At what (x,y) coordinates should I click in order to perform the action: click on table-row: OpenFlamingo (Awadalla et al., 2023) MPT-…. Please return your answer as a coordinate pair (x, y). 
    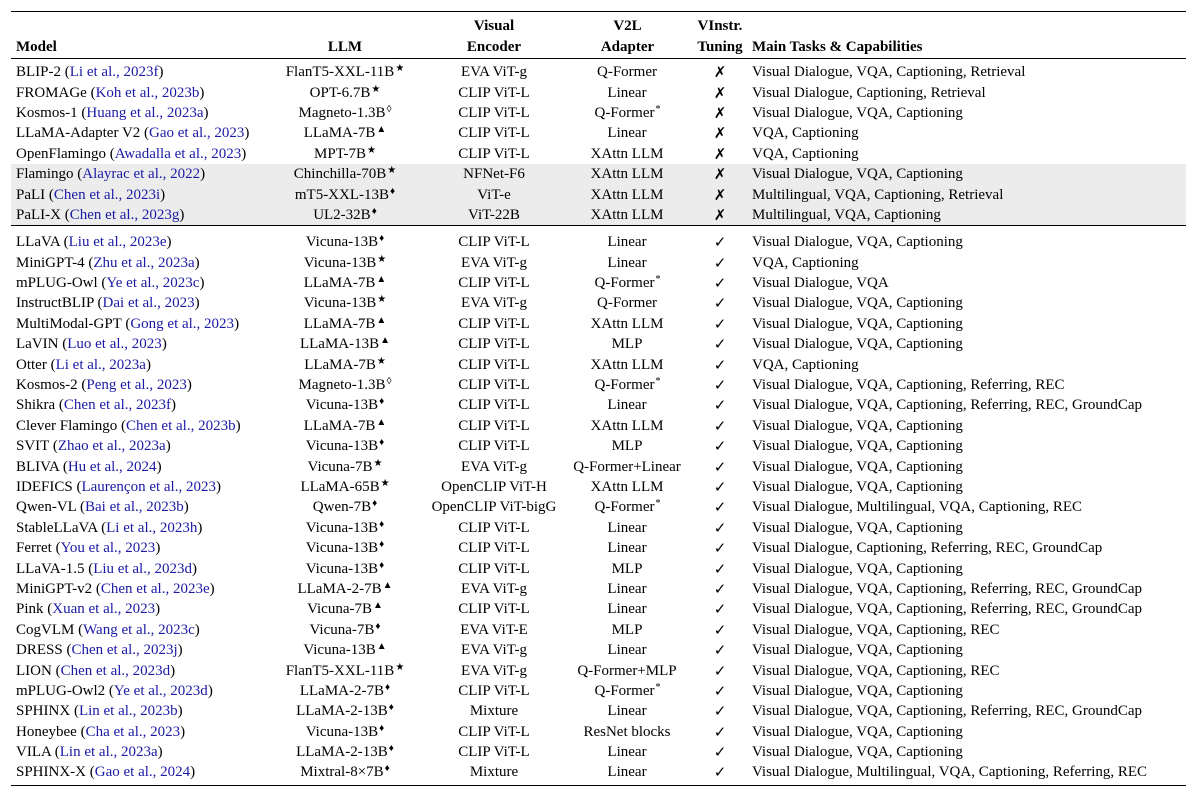
    Looking at the image, I should click on (598, 154).